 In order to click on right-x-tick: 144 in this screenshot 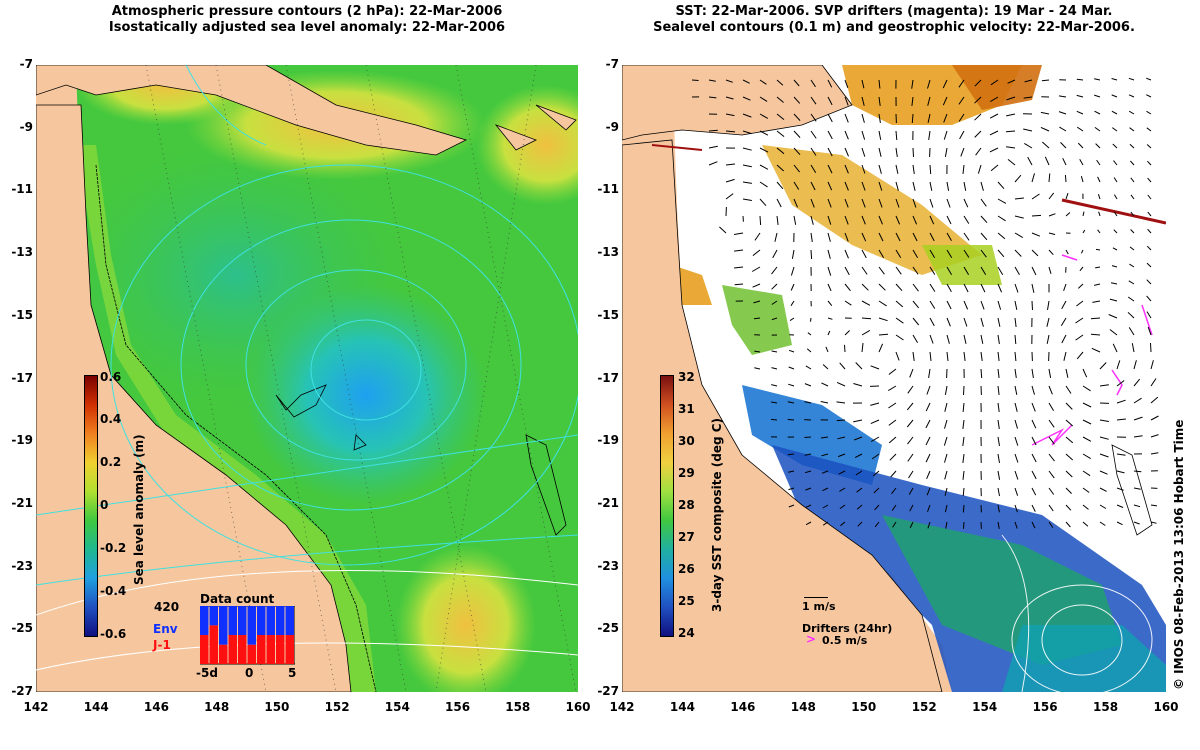, I will do `click(682, 707)`.